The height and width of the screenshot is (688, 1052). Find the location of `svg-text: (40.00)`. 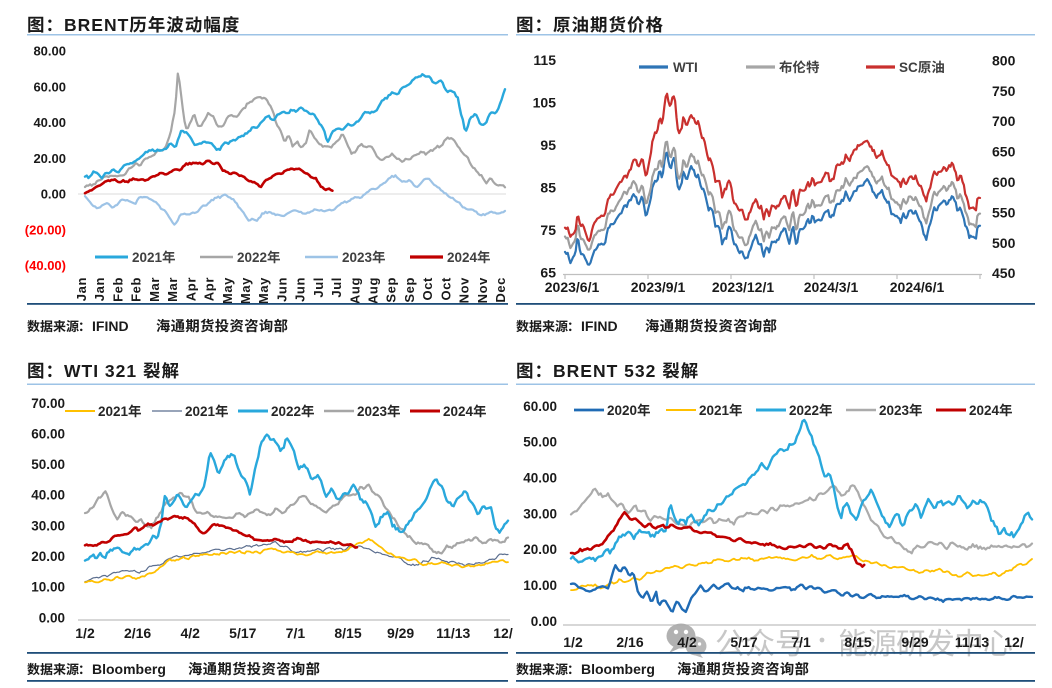

svg-text: (40.00) is located at coordinates (45, 265).